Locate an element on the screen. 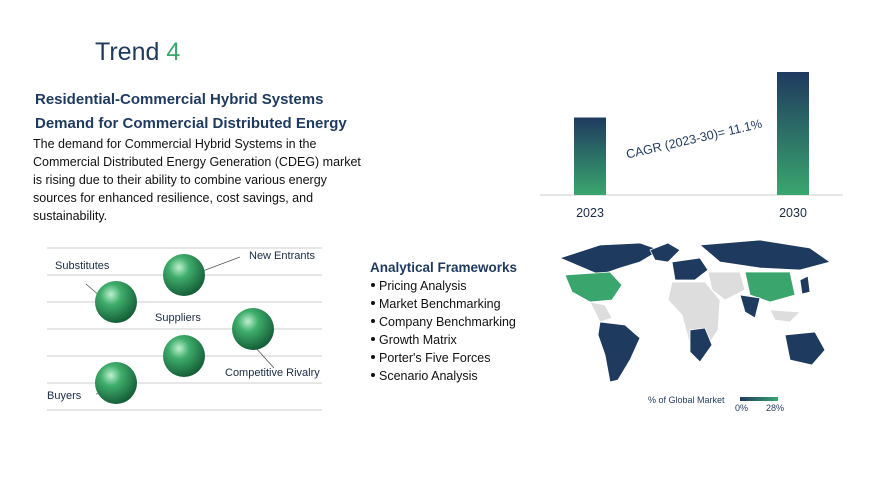  framework-item: Pricing Analysis is located at coordinates (423, 286).